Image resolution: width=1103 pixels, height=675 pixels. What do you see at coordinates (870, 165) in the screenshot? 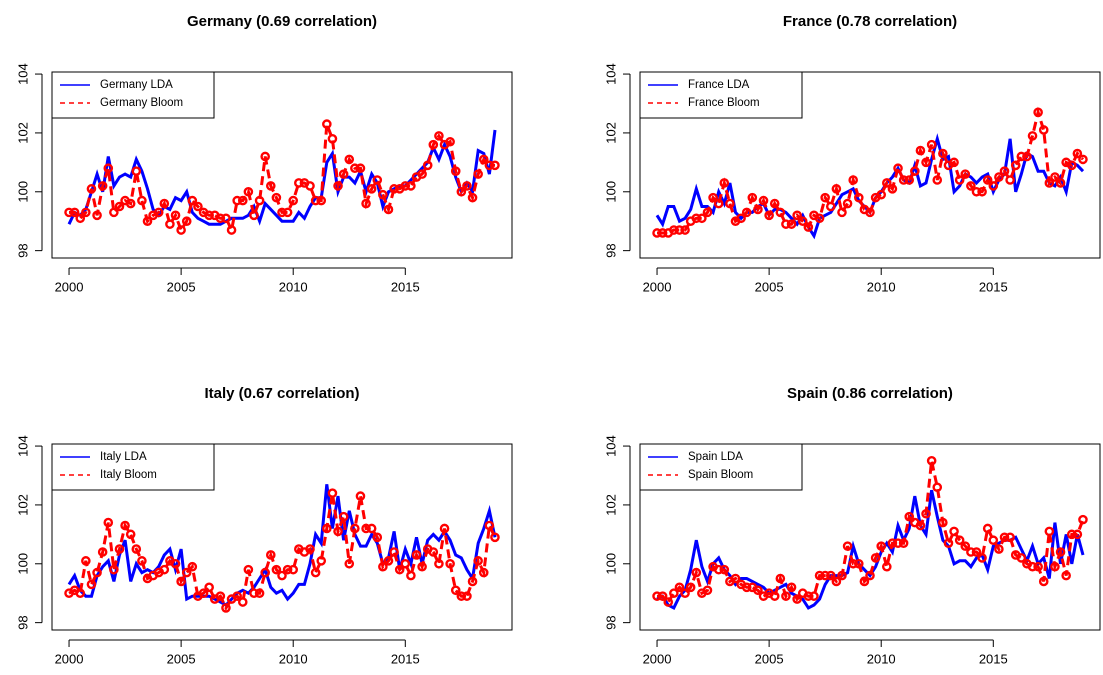
I see `plot-box` at bounding box center [870, 165].